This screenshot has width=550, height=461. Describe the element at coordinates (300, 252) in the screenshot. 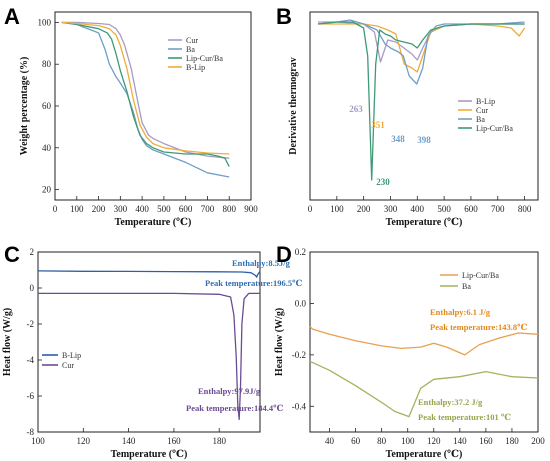

I see `y-tick-label: 0.2` at that location.